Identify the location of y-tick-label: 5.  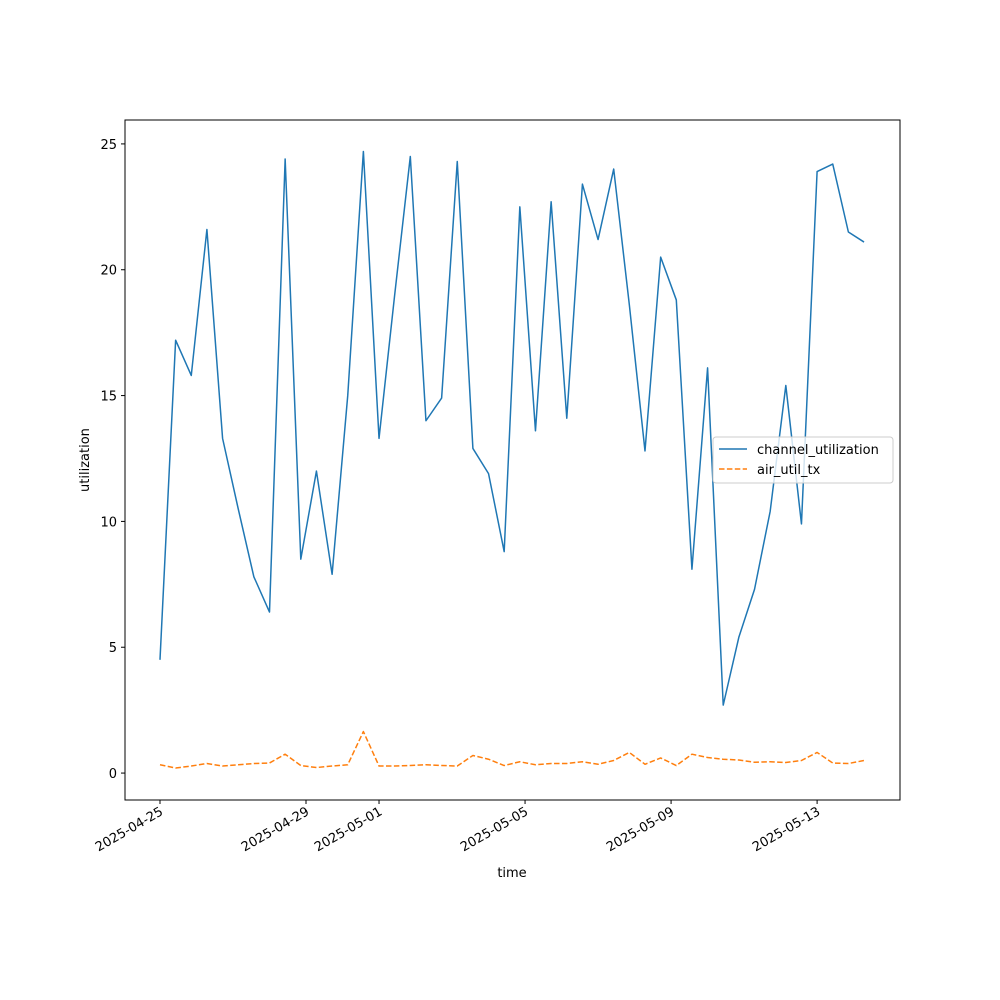
(113, 648).